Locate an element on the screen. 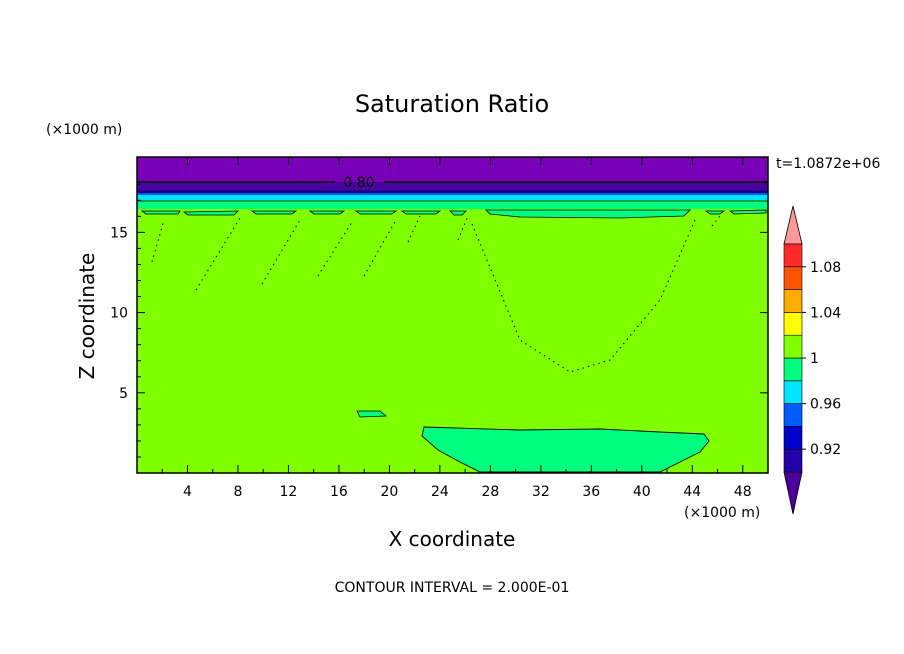 This screenshot has height=654, width=904. x-tick-label: 44 is located at coordinates (692, 492).